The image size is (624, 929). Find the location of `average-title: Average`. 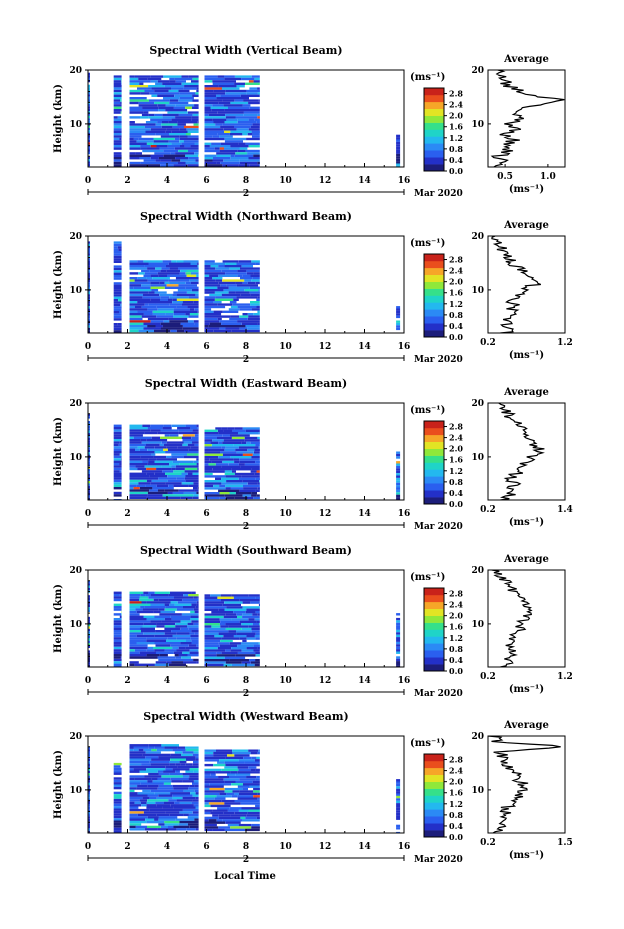

average-title: Average is located at coordinates (526, 725).